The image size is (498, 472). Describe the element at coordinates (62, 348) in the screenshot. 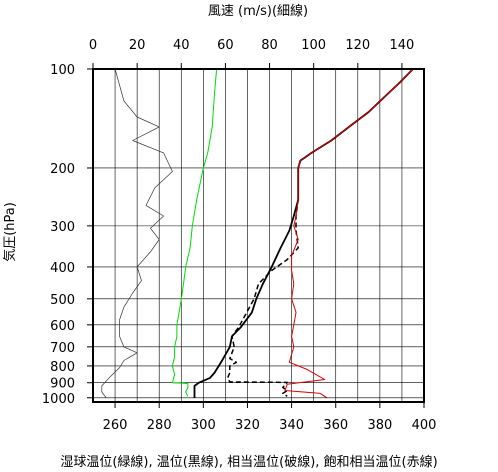

I see `pressure-tick-label: 700` at that location.